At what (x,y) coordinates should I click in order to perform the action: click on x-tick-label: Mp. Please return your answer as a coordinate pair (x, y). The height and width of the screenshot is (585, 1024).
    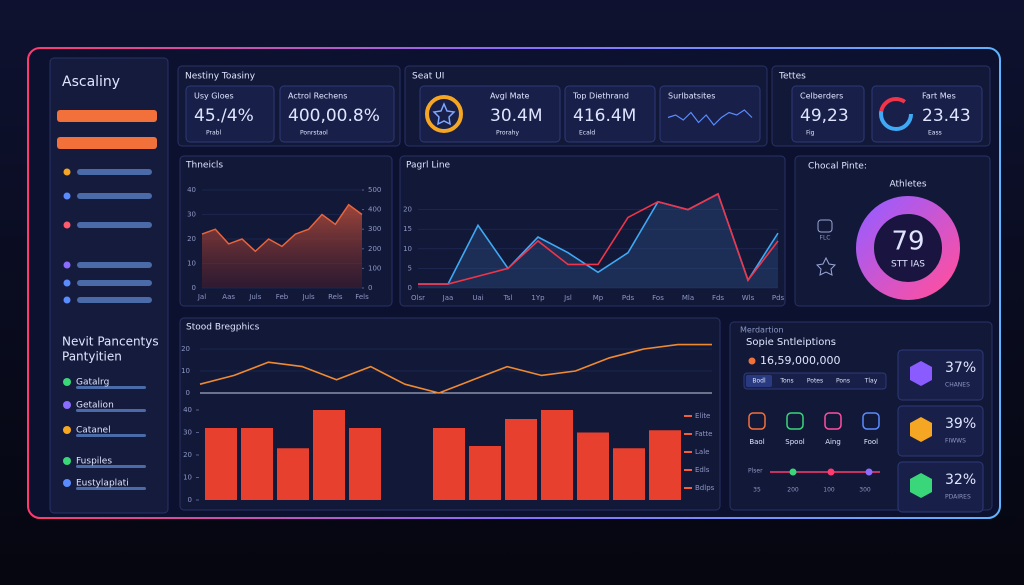
    Looking at the image, I should click on (598, 298).